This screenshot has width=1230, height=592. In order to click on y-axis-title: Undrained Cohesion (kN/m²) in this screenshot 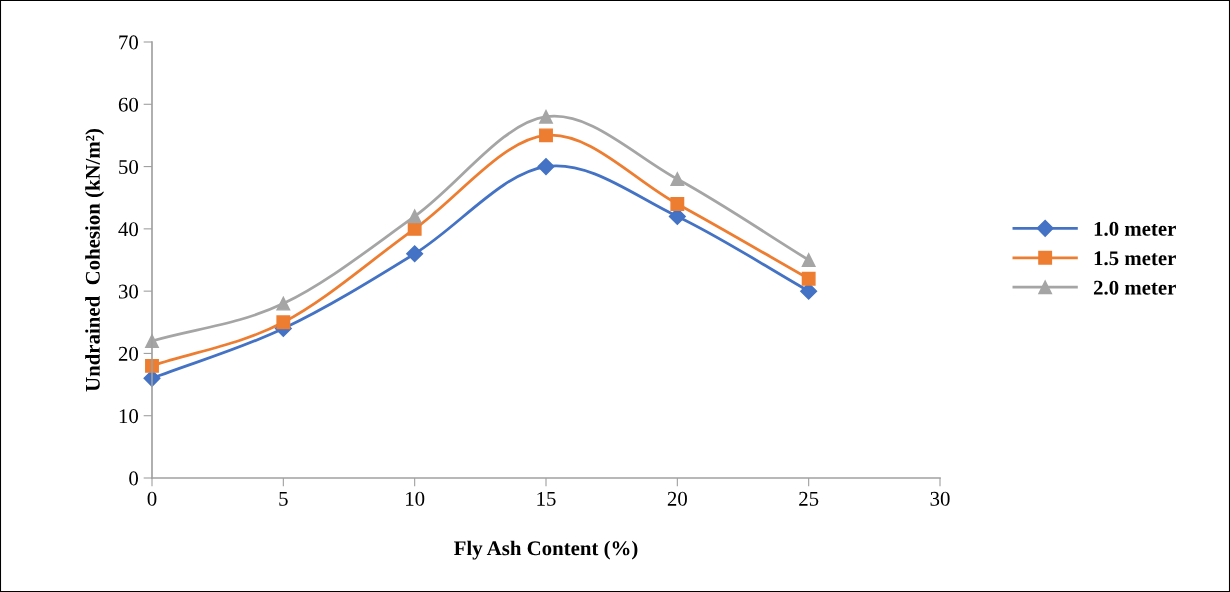, I will do `click(95, 260)`.